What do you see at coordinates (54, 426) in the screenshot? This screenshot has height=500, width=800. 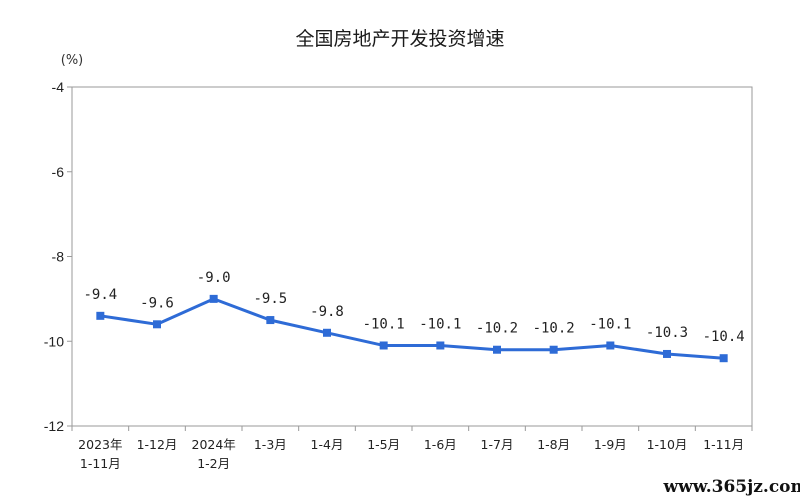 I see `y-tick-label: -12` at bounding box center [54, 426].